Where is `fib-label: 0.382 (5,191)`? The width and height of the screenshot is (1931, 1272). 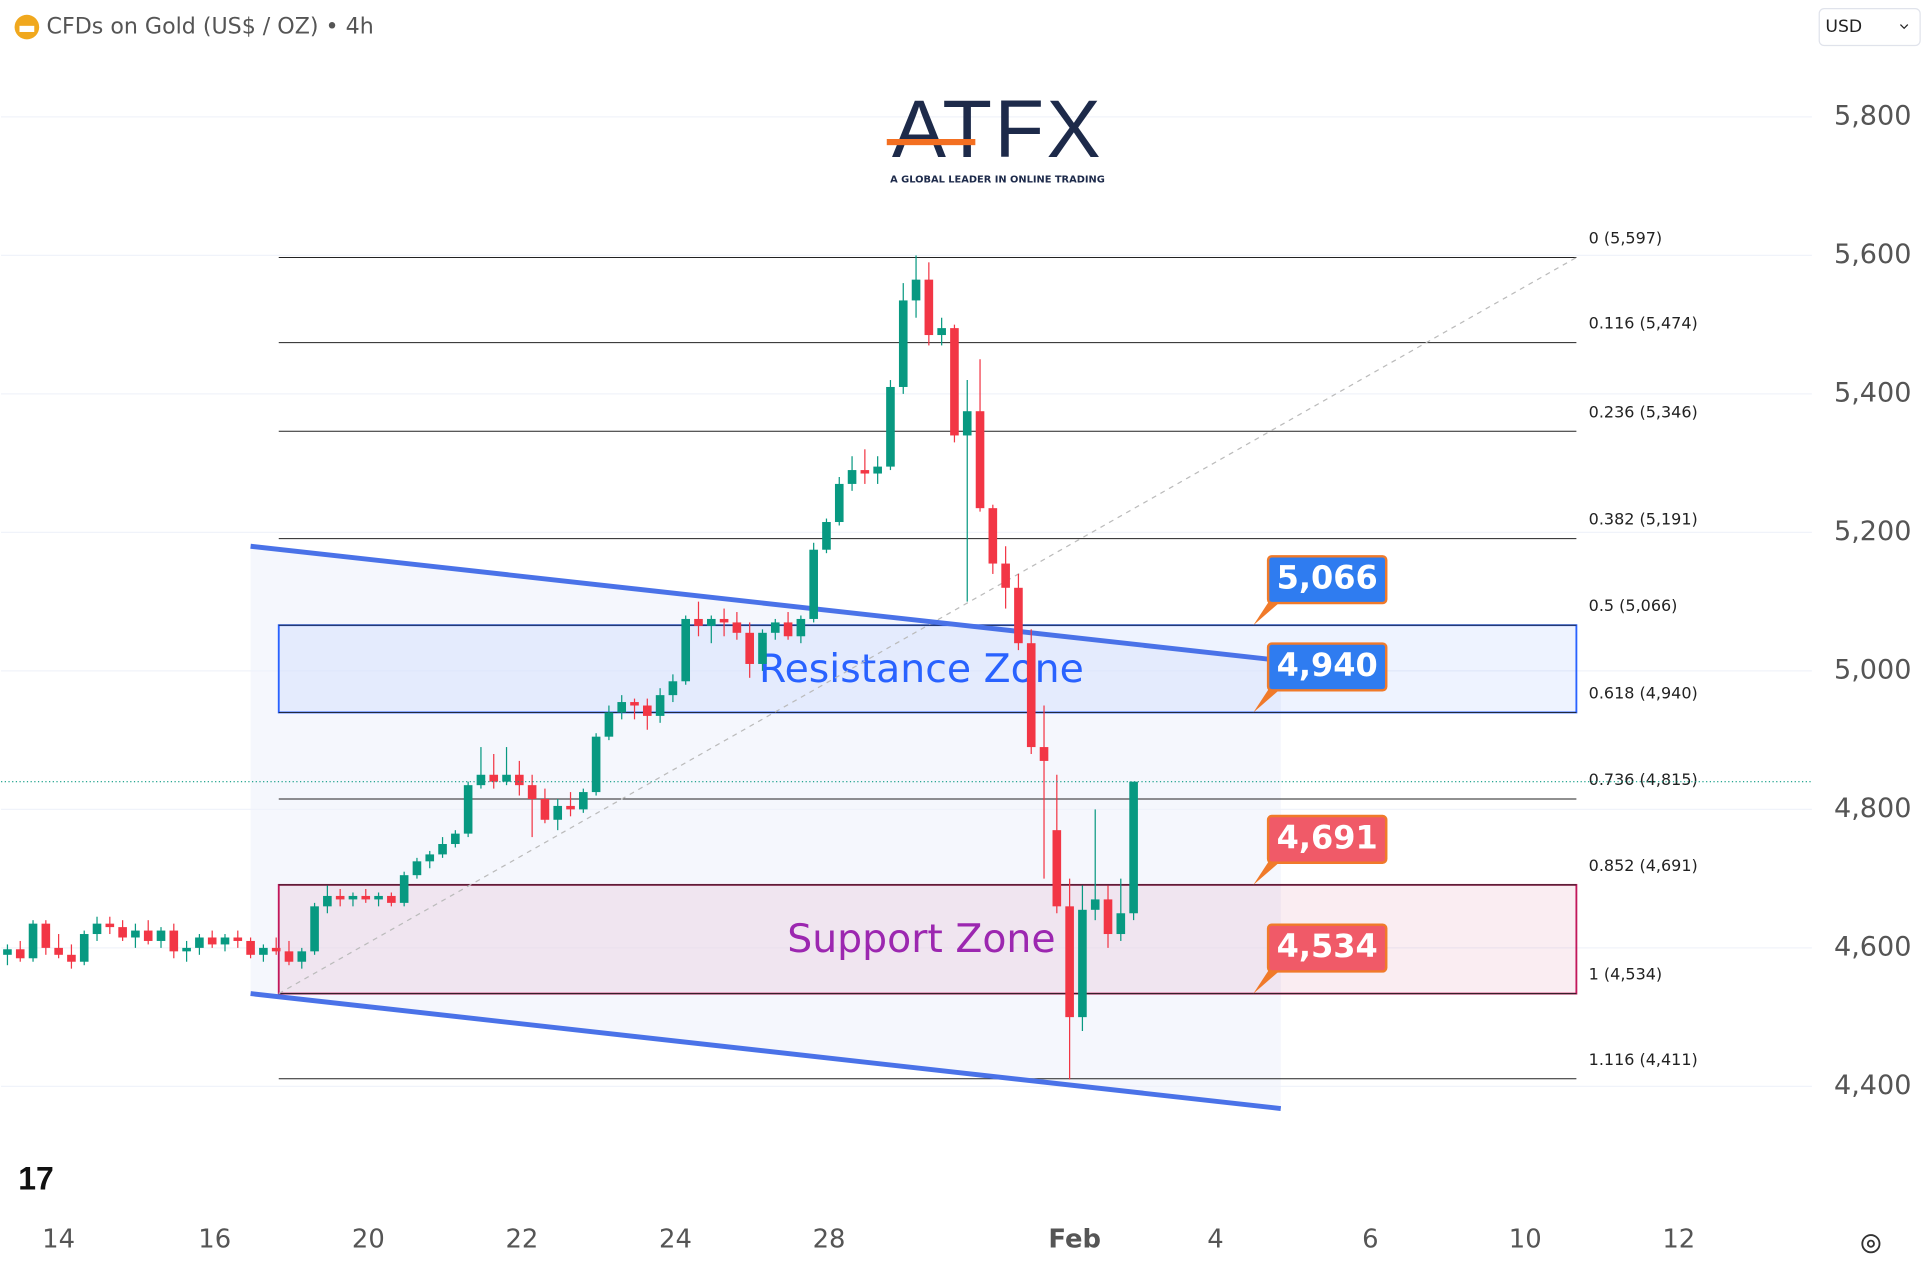 fib-label: 0.382 (5,191) is located at coordinates (1643, 519).